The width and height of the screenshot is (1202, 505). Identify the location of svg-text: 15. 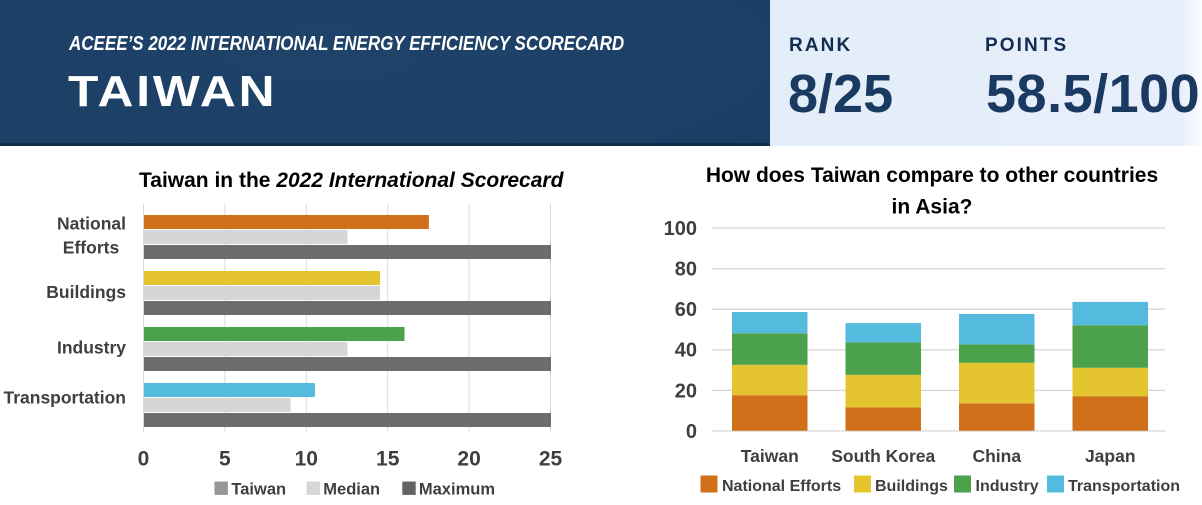
(388, 459).